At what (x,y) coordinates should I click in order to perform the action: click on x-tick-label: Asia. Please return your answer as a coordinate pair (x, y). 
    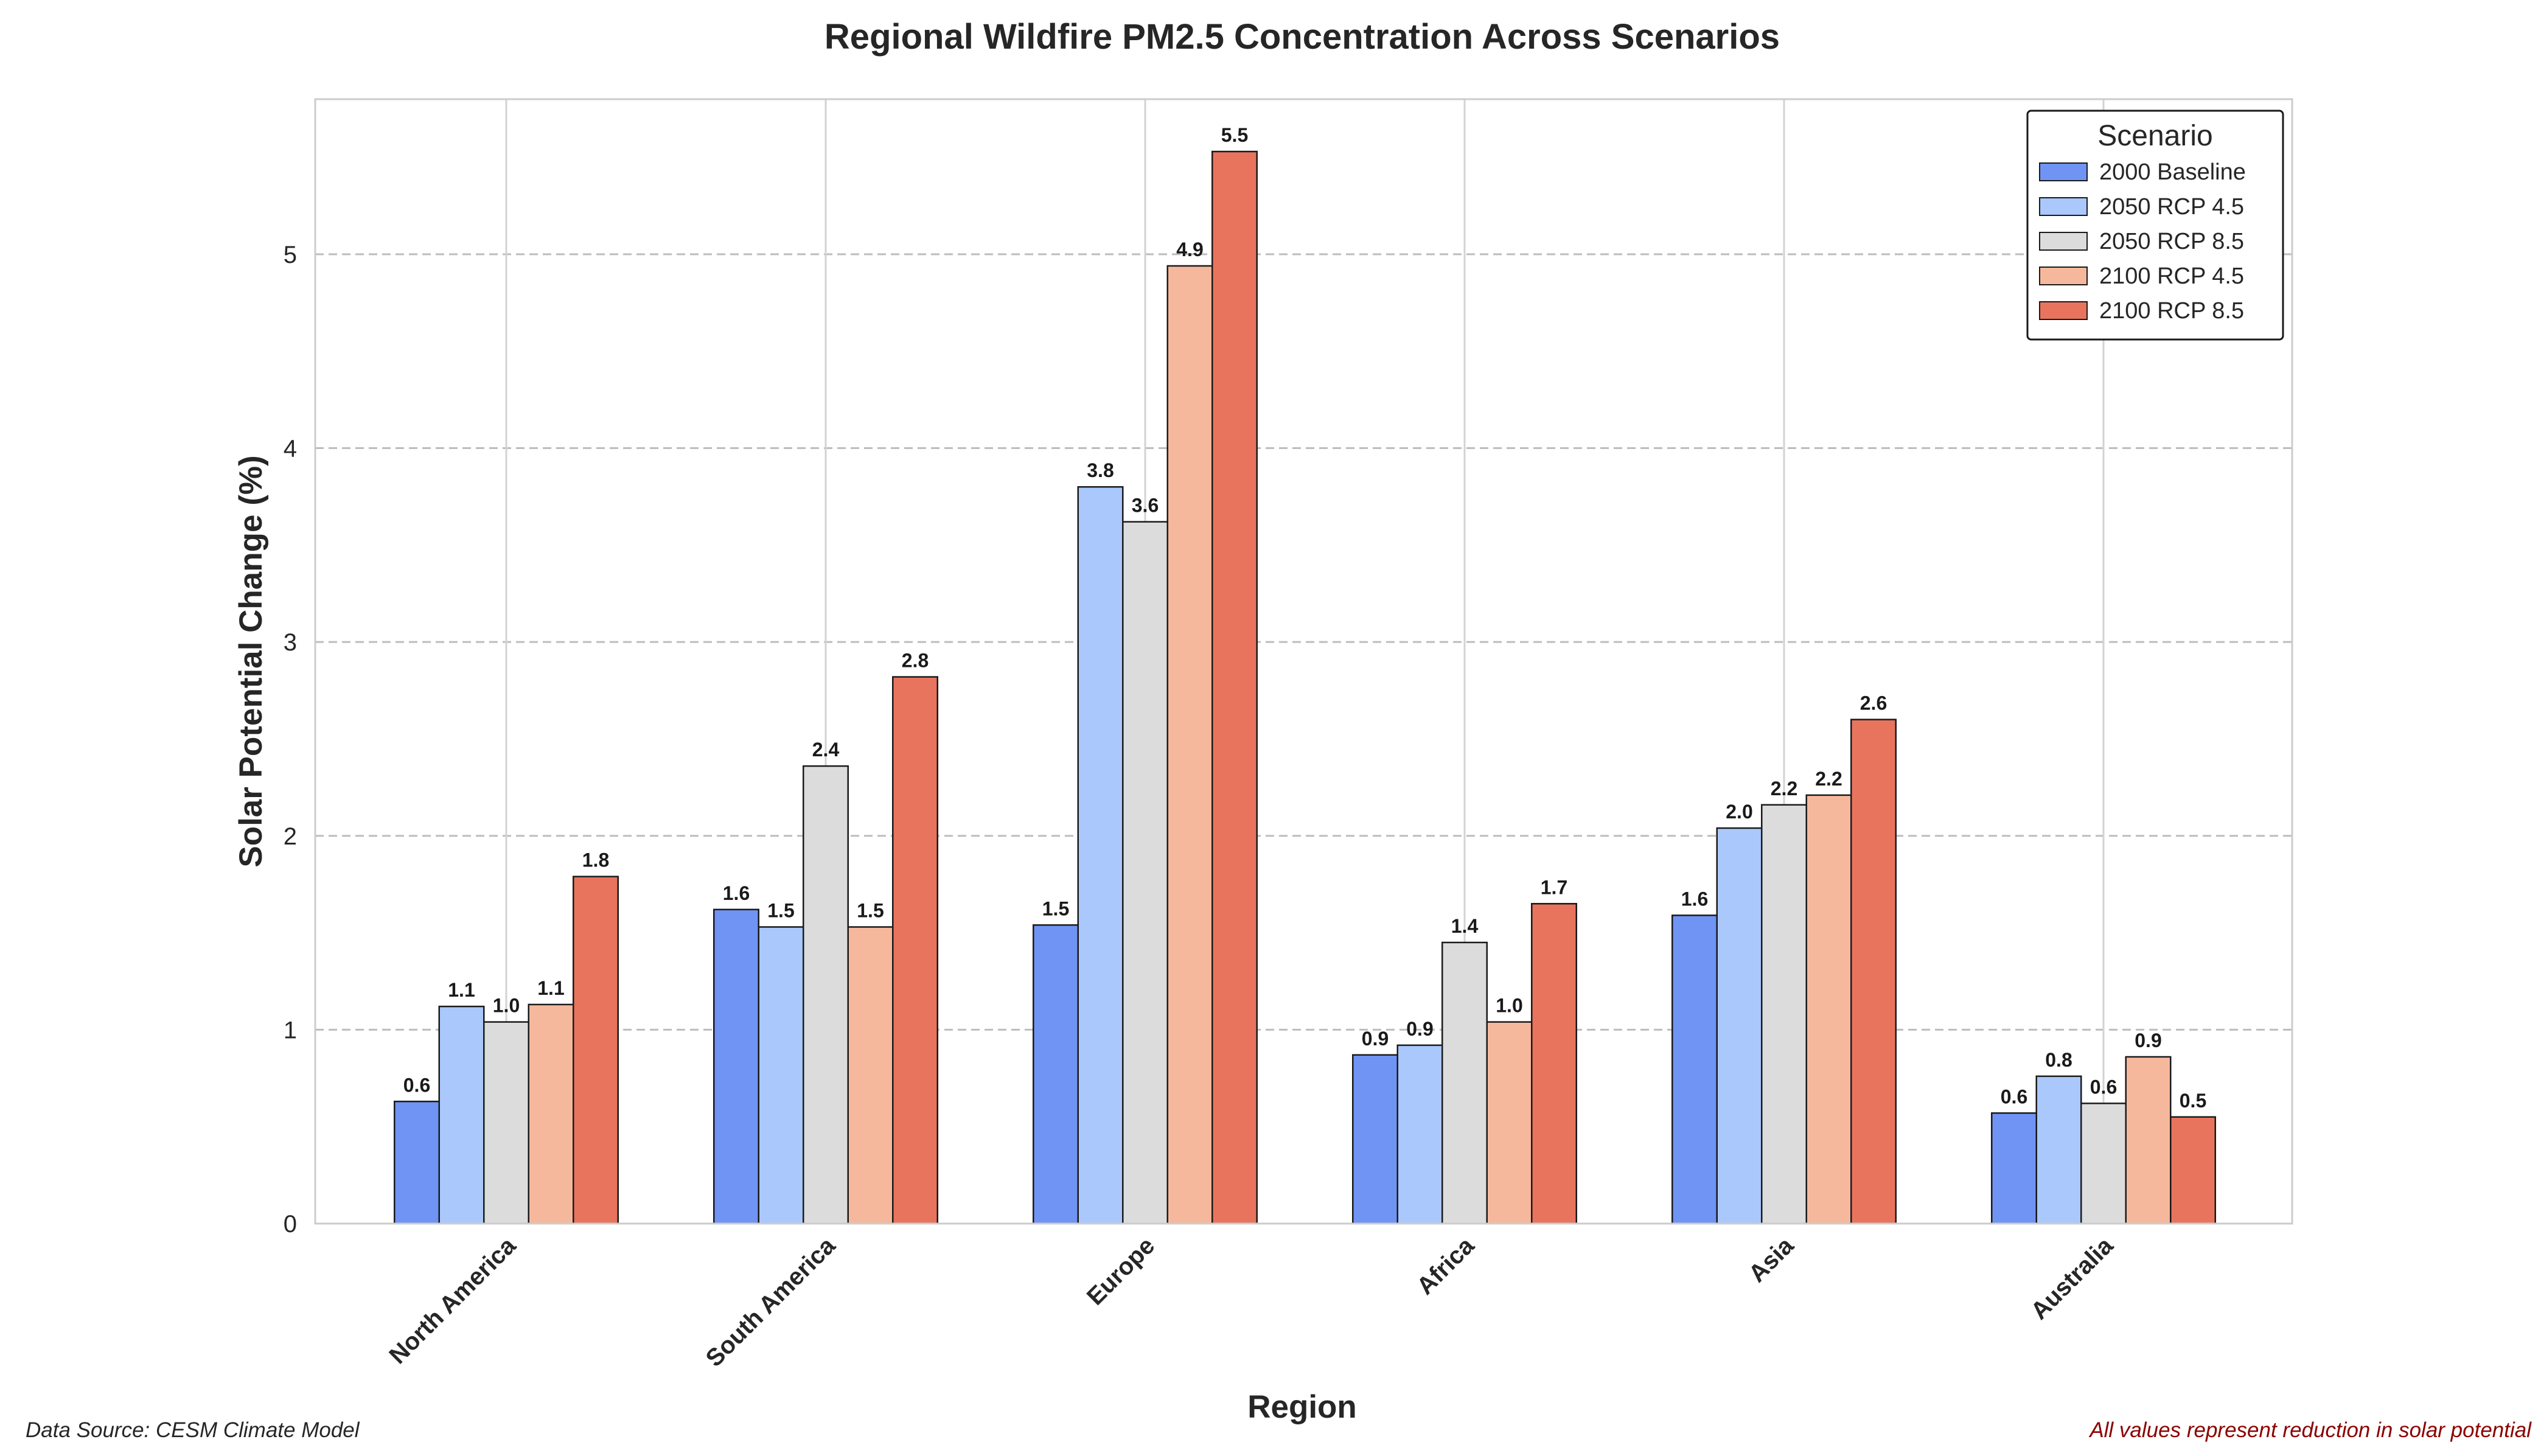
    Looking at the image, I should click on (1771, 1259).